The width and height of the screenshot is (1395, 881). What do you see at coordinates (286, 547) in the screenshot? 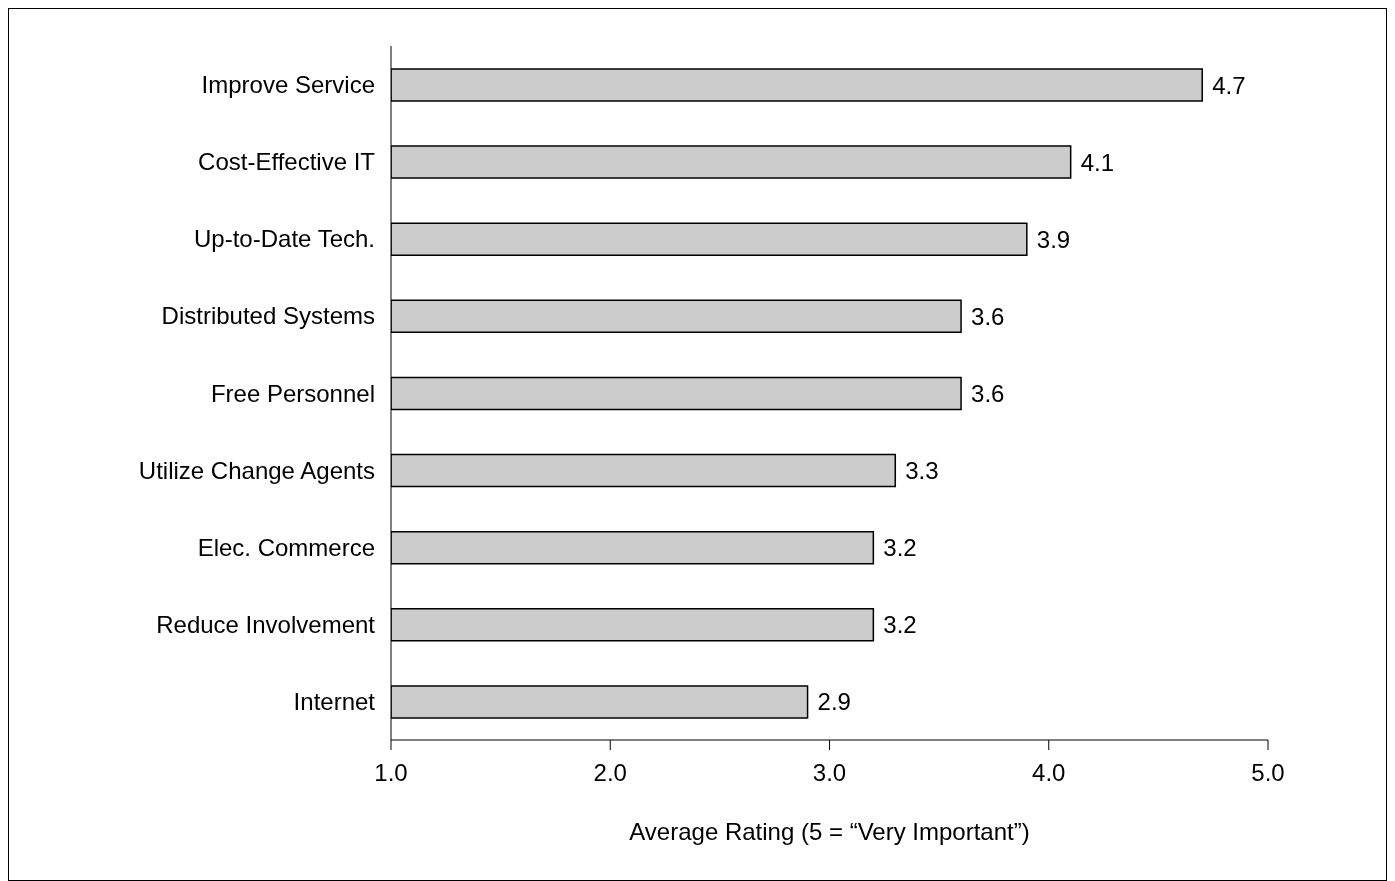
I see `y-tick-label: Elec. Commerce` at bounding box center [286, 547].